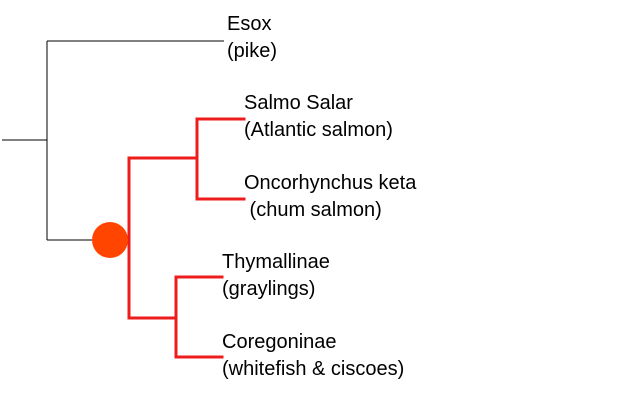 Image resolution: width=620 pixels, height=400 pixels. I want to click on taxon-name: Coregoninae, so click(279, 342).